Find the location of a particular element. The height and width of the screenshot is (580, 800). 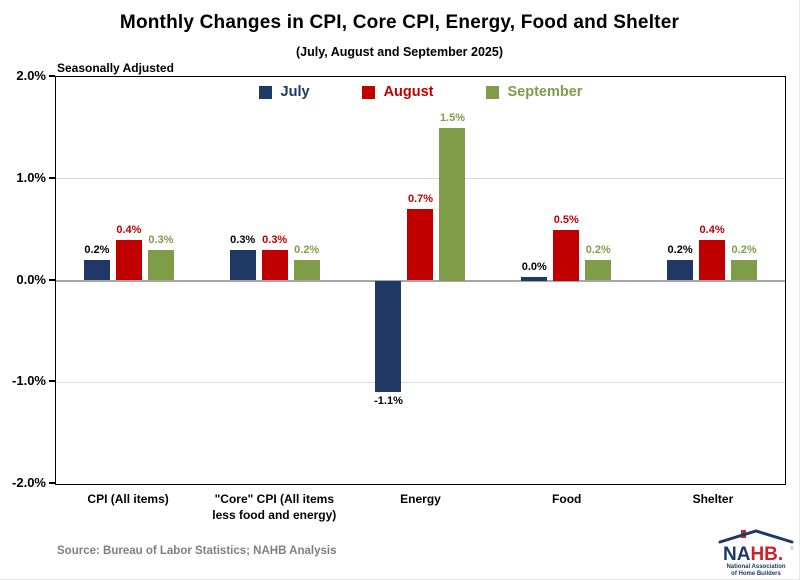

y-axis-tick-label: -1.0% is located at coordinates (29, 381).